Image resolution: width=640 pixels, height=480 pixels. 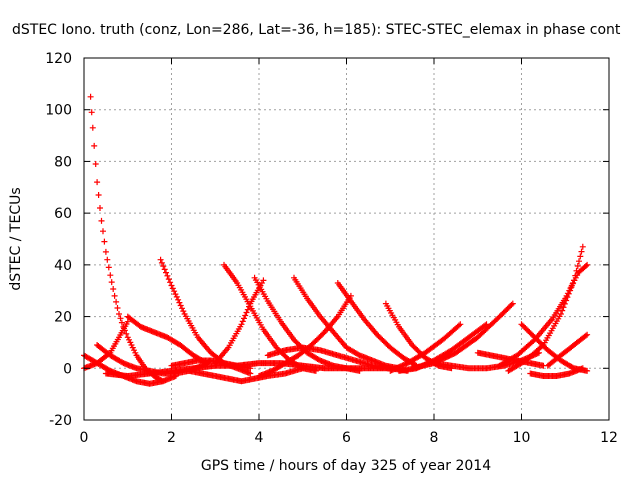 What do you see at coordinates (609, 438) in the screenshot?
I see `x-tick-label: 12` at bounding box center [609, 438].